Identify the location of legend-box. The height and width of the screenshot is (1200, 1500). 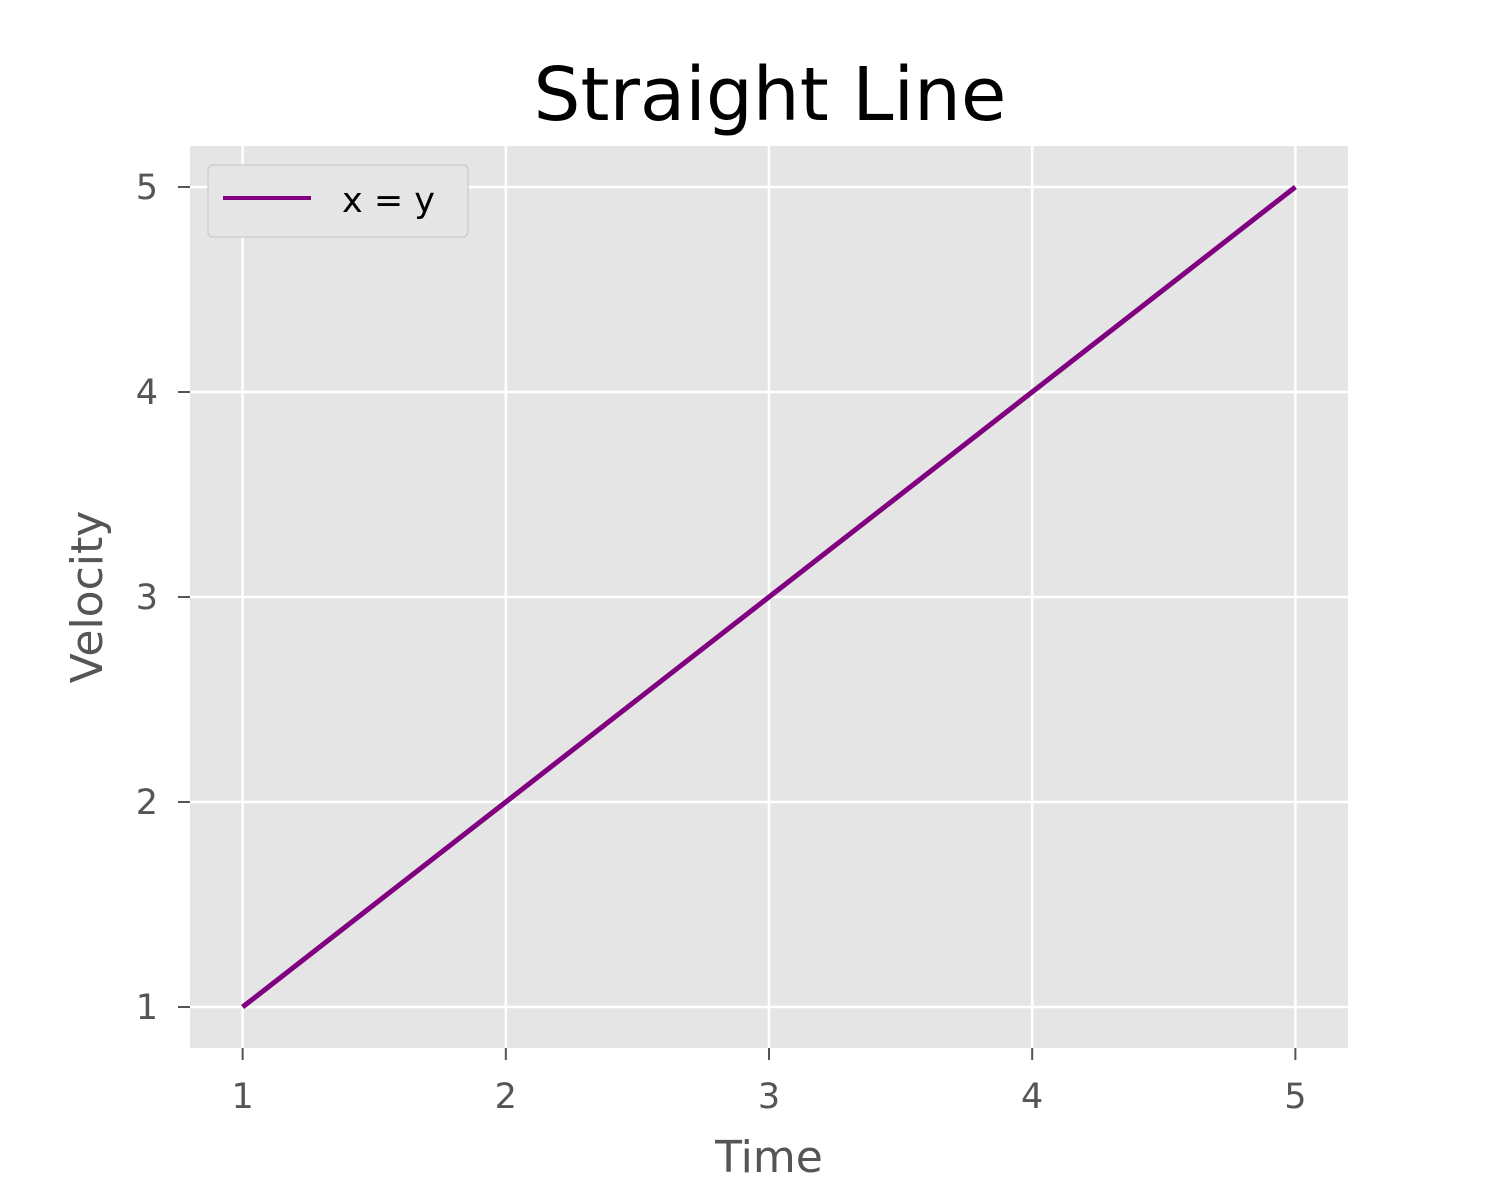
(338, 201).